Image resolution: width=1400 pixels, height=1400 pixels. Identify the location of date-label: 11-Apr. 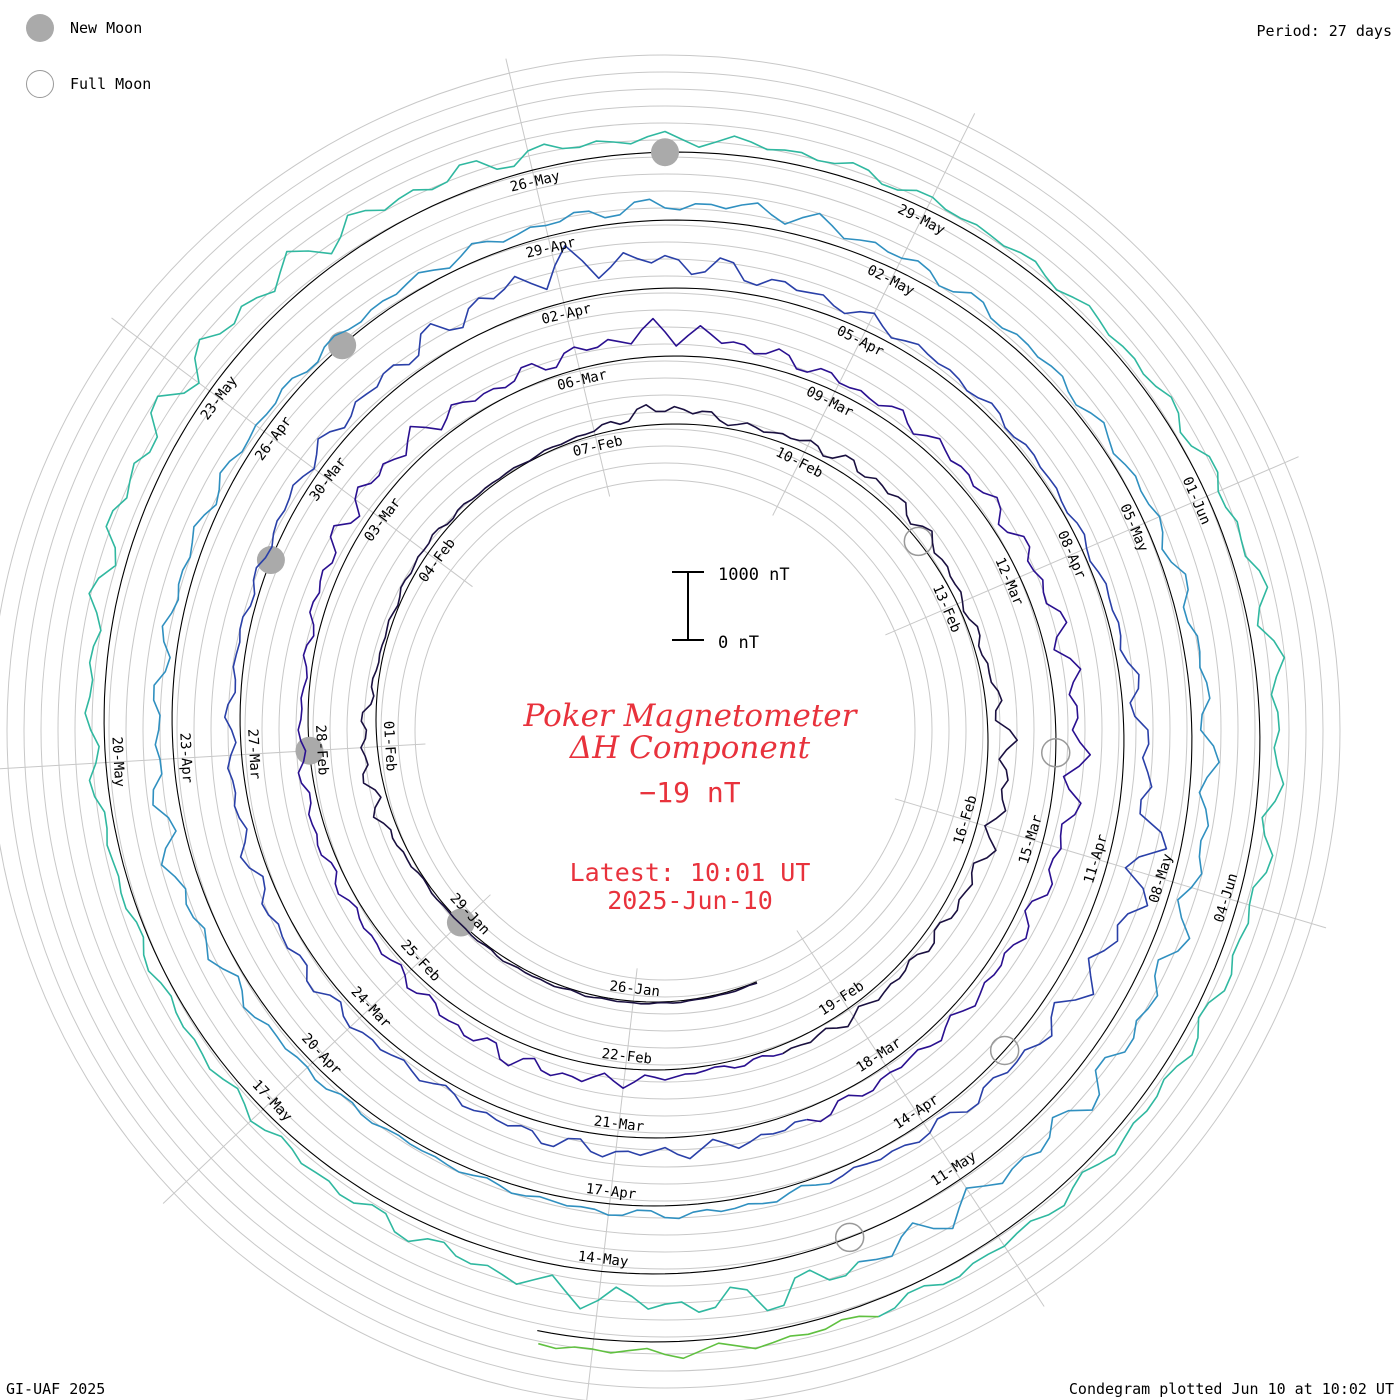
(1096, 858).